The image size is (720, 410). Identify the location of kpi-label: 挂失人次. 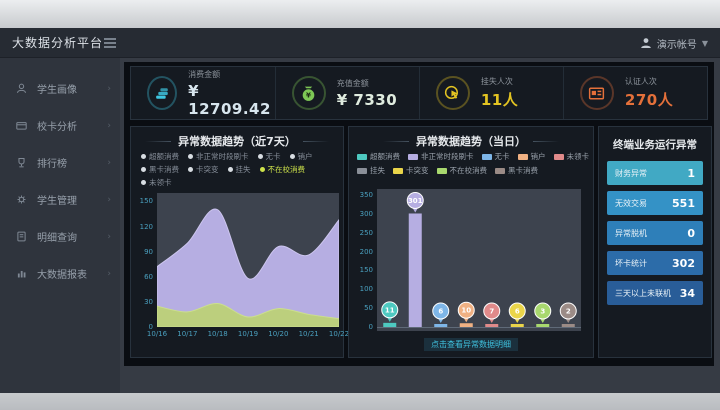
(496, 81).